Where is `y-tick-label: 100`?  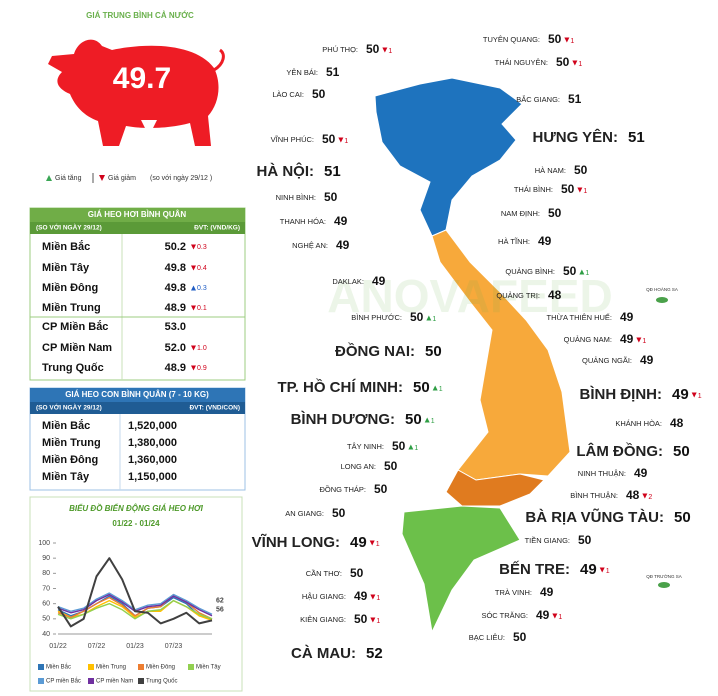 y-tick-label: 100 is located at coordinates (44, 543).